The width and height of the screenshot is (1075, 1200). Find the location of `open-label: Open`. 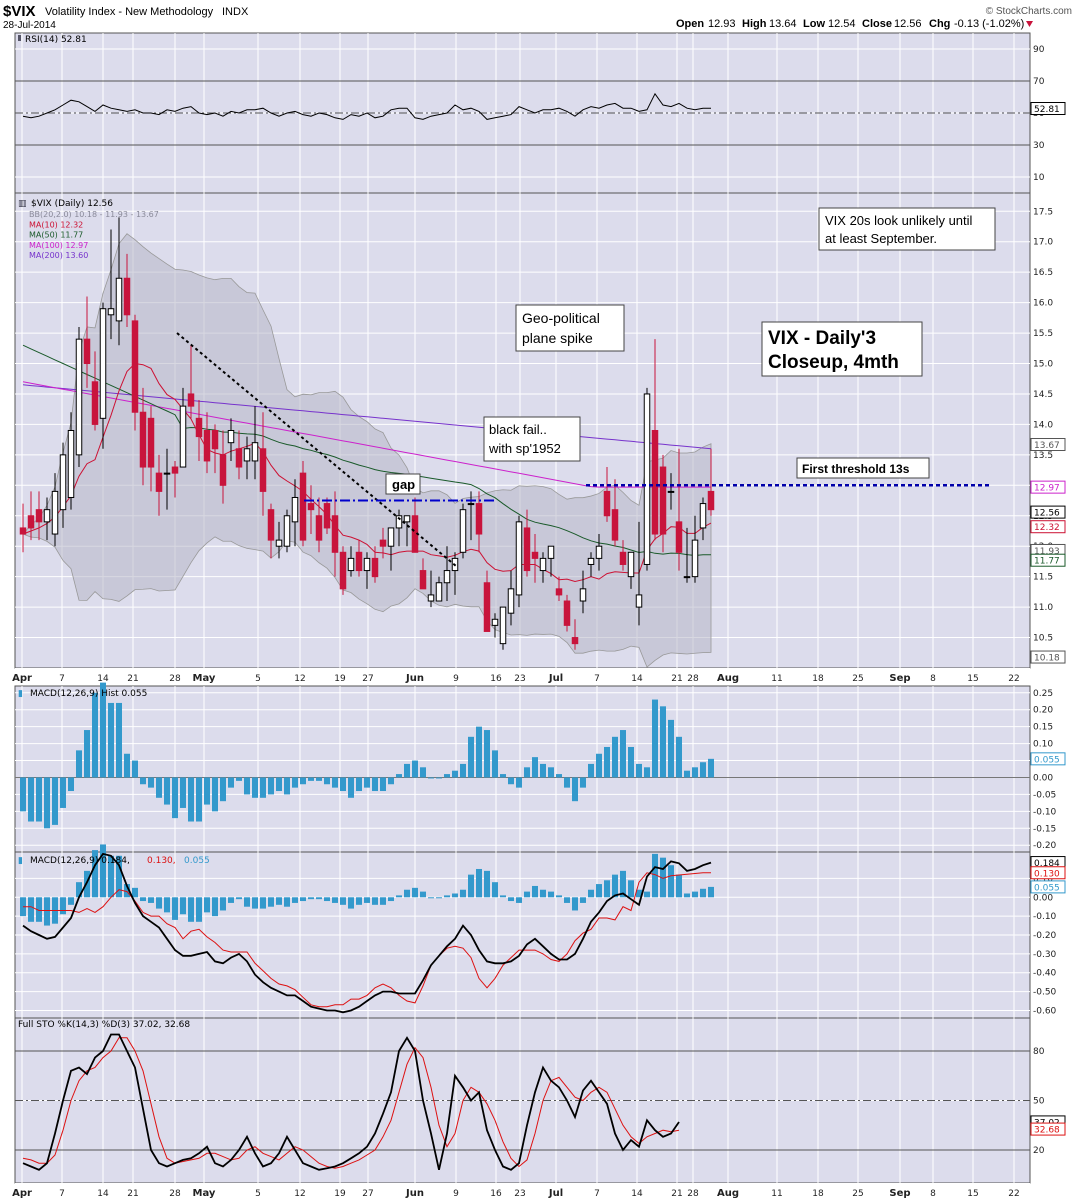

open-label: Open is located at coordinates (690, 24).